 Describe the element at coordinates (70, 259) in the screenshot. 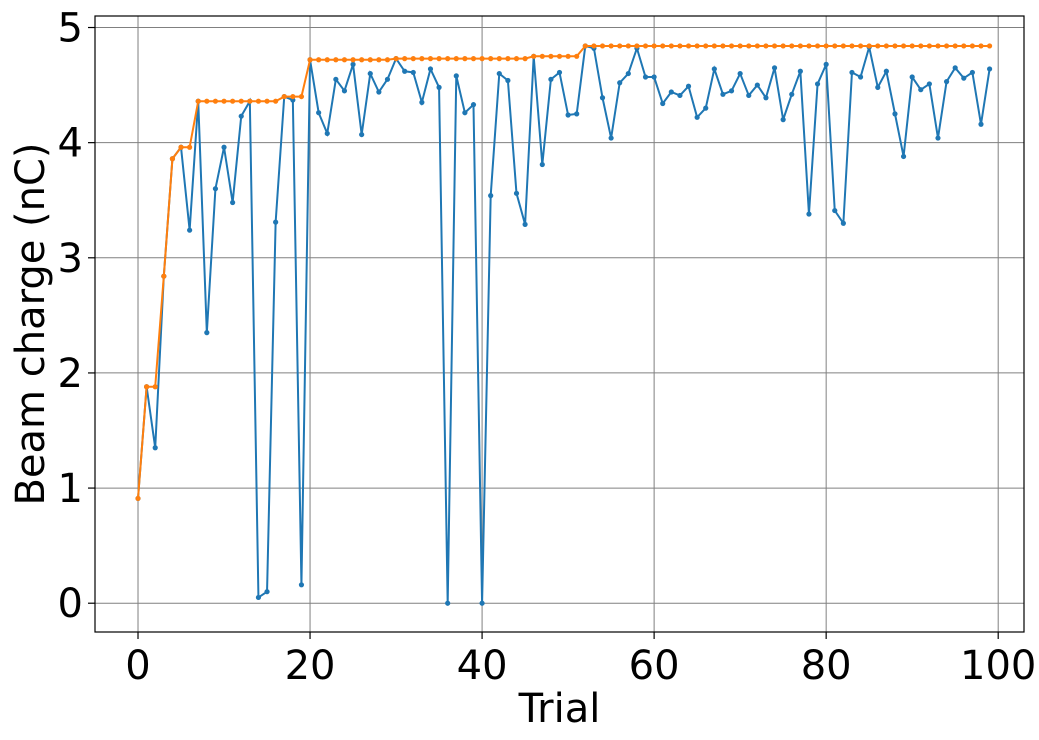

I see `y-tick-label: 3` at that location.